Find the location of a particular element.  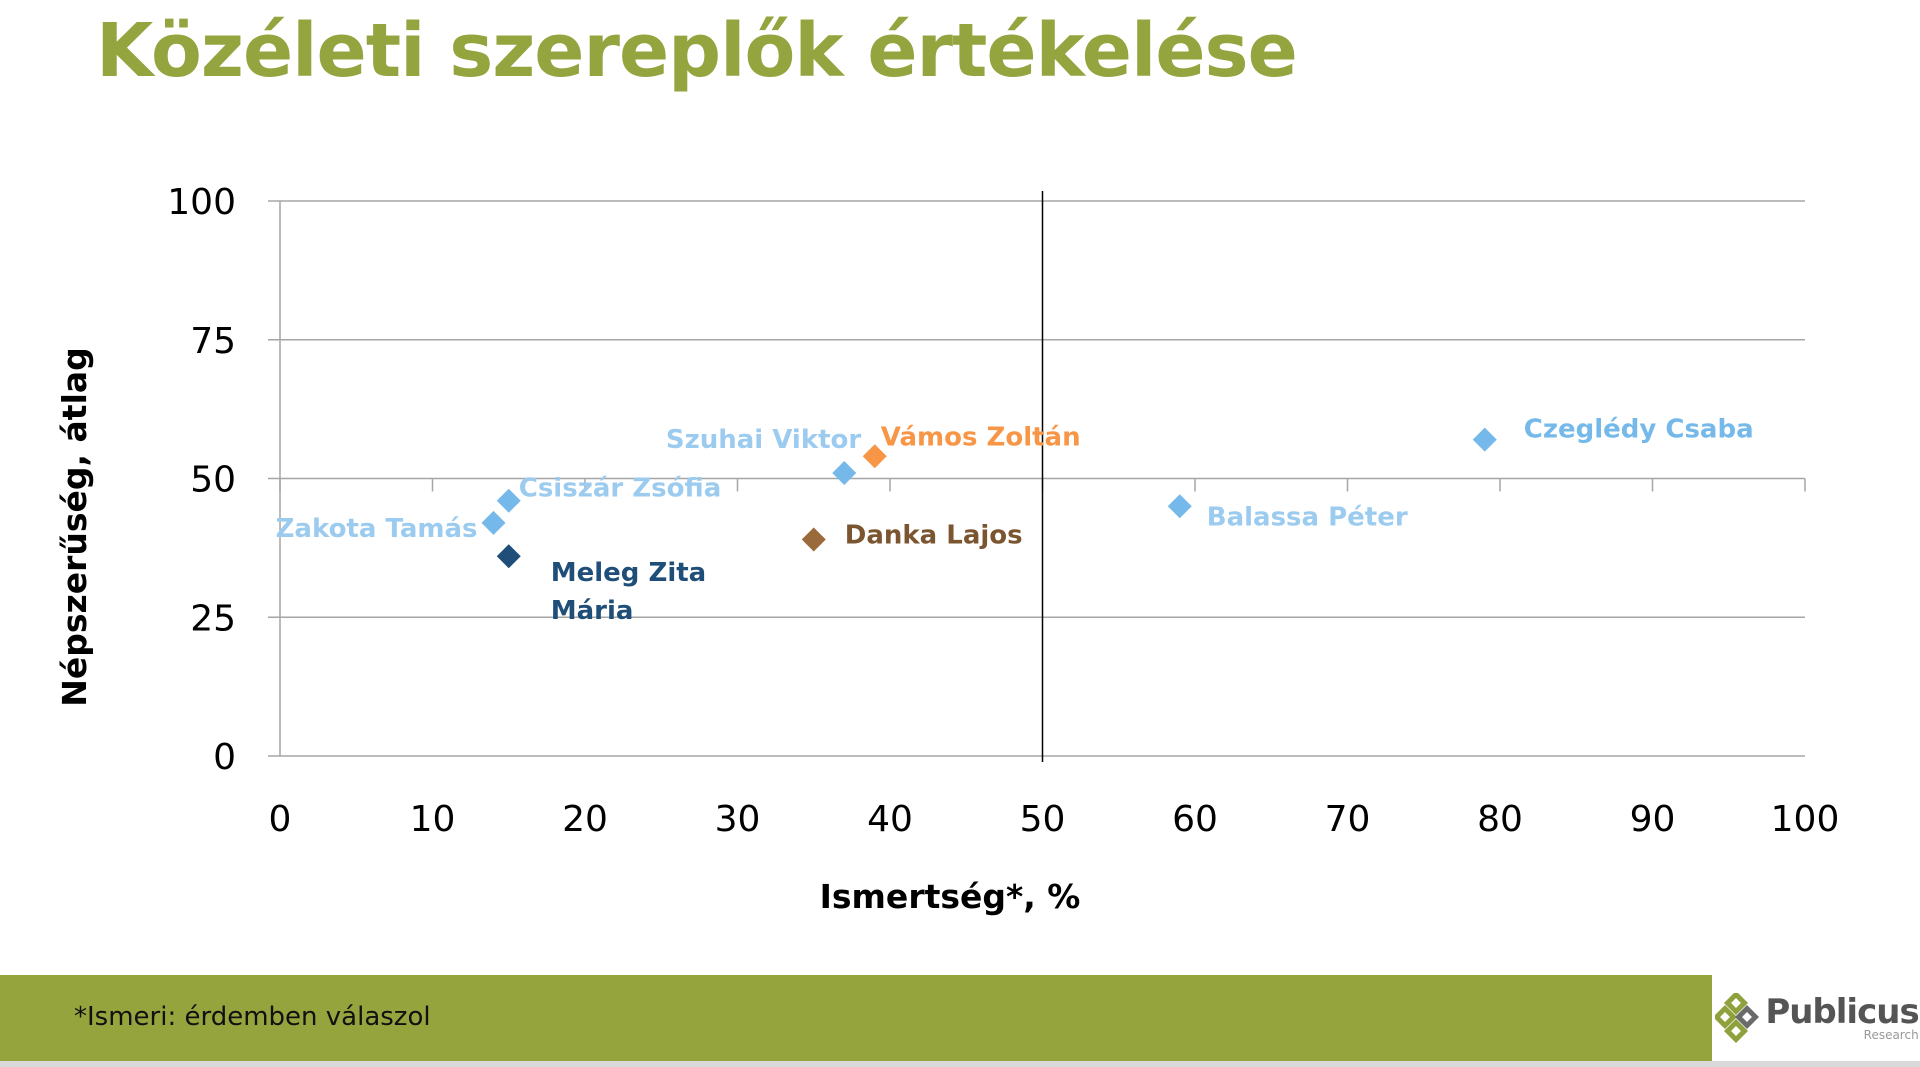

y-tick-label-100: 100 is located at coordinates (201, 202).